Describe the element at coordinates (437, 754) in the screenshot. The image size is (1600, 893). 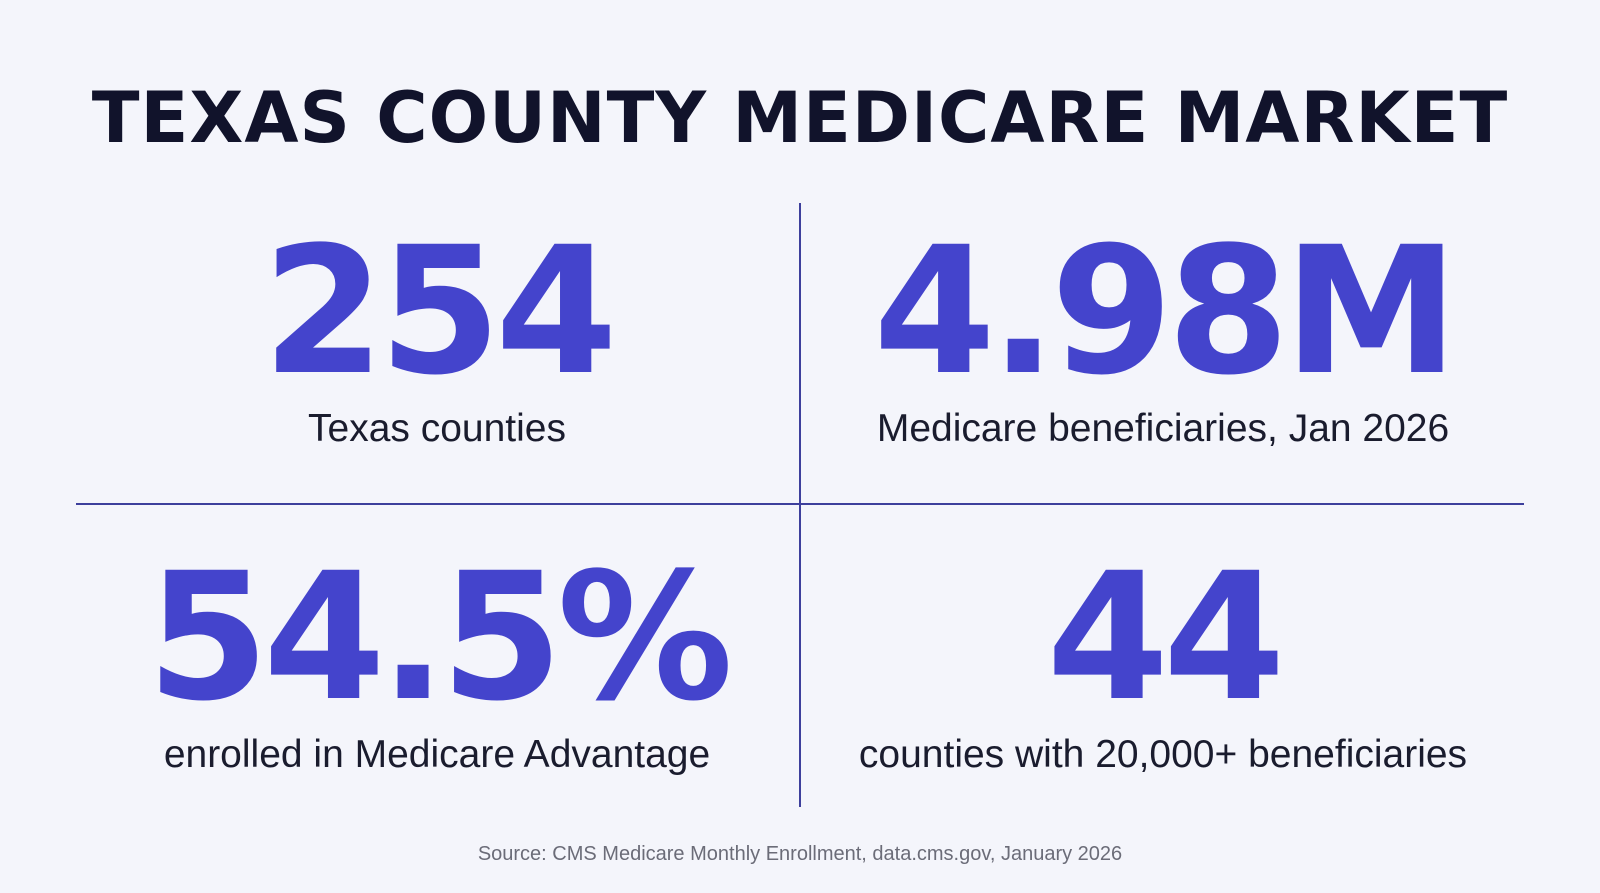
I see `stat-label: enrolled in Medicare Advantage` at that location.